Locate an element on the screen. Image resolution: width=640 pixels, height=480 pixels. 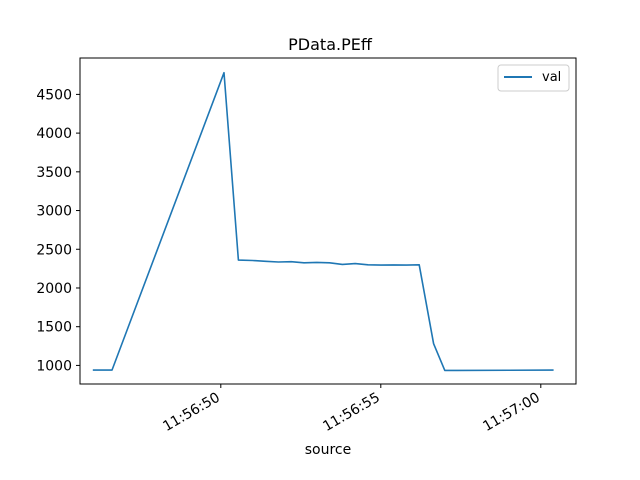
x-axis-label: source is located at coordinates (328, 450).